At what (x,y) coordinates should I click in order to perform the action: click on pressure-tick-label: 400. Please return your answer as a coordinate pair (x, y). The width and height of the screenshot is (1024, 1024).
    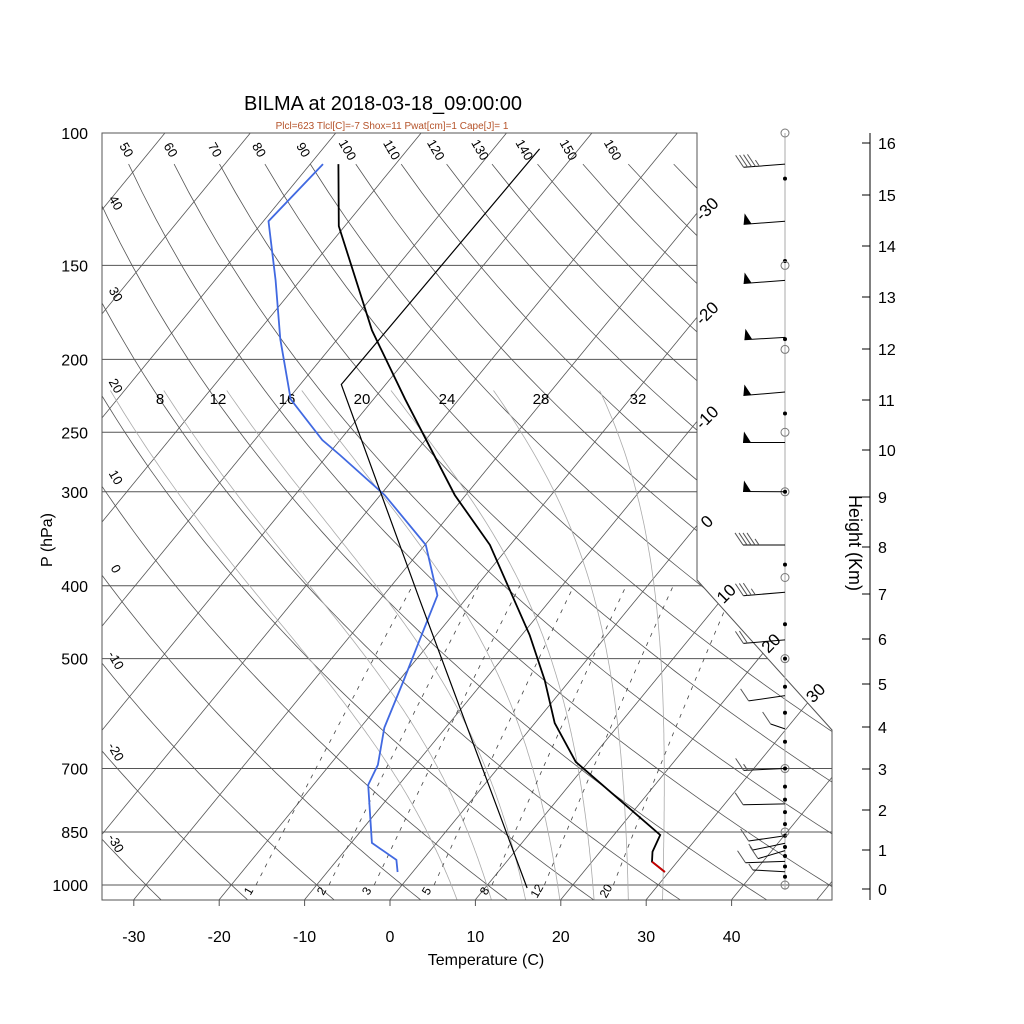
    Looking at the image, I should click on (74, 587).